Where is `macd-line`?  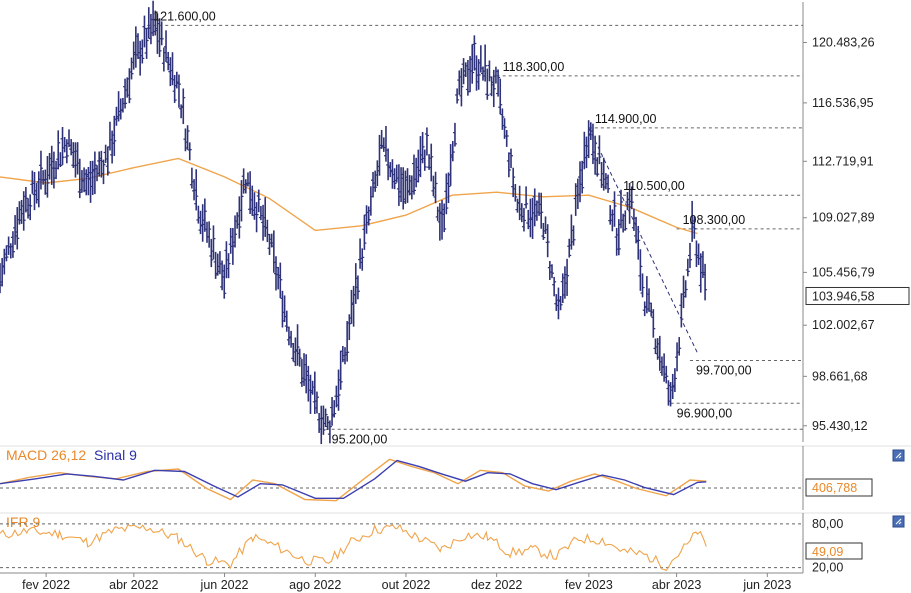 macd-line is located at coordinates (353, 480).